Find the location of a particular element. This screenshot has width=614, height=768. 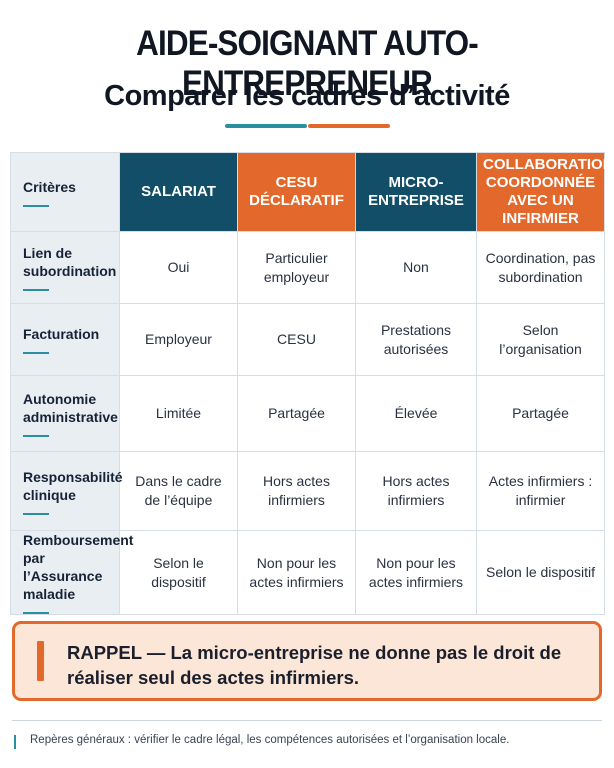

row-criterion: Remboursement par l’Assurance maladie is located at coordinates (71, 572).